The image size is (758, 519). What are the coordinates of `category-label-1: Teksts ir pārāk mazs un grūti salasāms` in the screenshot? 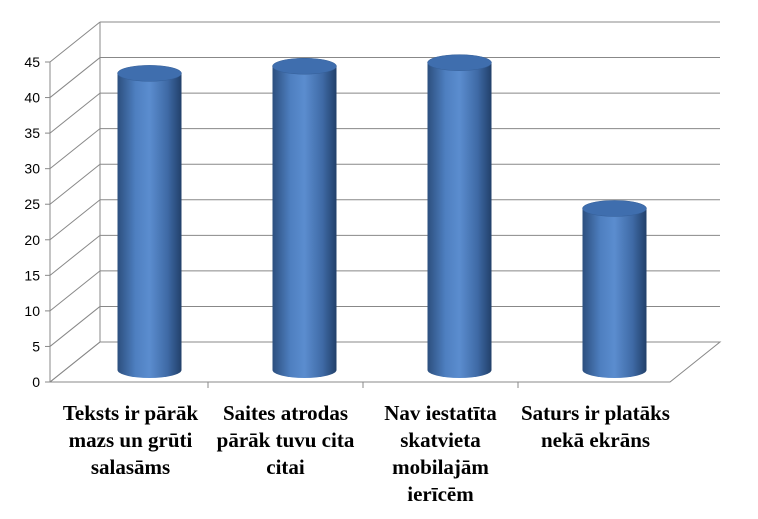 It's located at (130, 440).